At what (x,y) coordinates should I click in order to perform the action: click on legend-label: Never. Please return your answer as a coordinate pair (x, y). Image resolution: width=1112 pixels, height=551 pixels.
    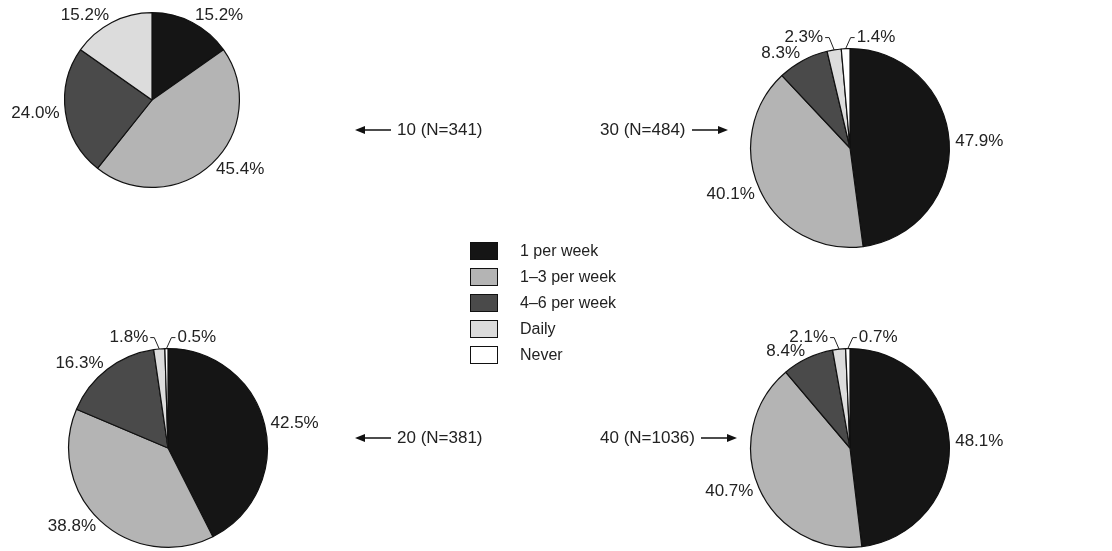
    Looking at the image, I should click on (541, 355).